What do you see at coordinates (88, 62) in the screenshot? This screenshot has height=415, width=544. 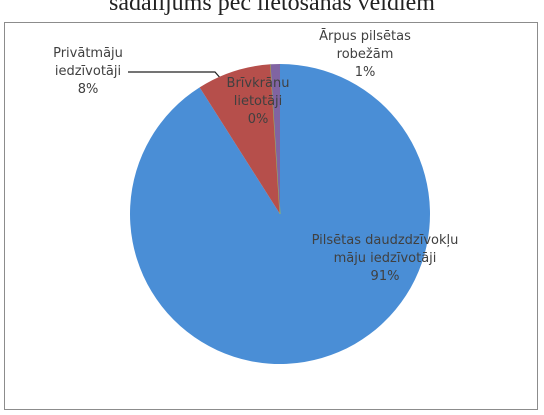 I see `slice-name: Privātmāju iedzīvotāji` at bounding box center [88, 62].